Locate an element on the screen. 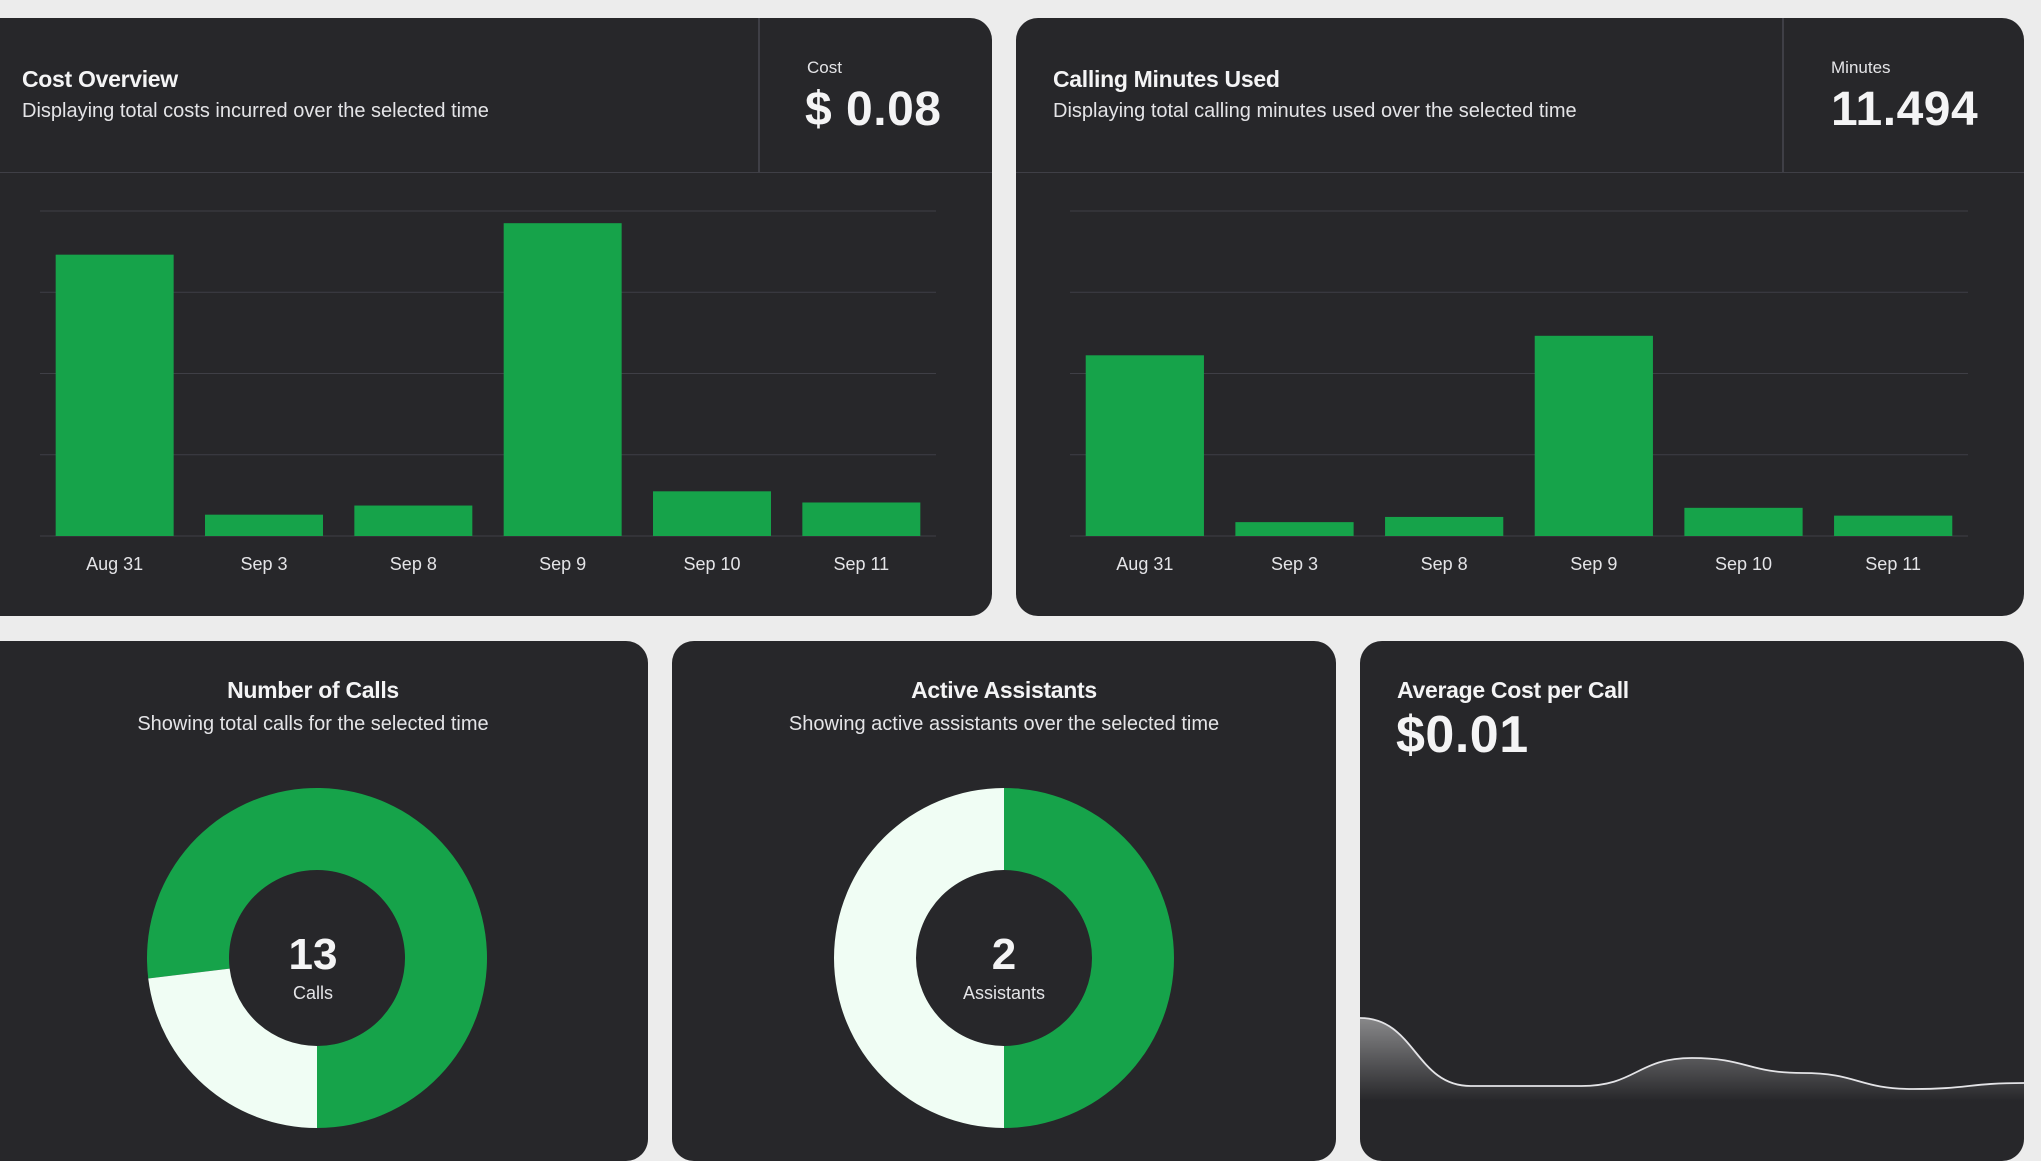 The width and height of the screenshot is (2041, 1161). minutes-card-title: Calling Minutes Used is located at coordinates (1166, 79).